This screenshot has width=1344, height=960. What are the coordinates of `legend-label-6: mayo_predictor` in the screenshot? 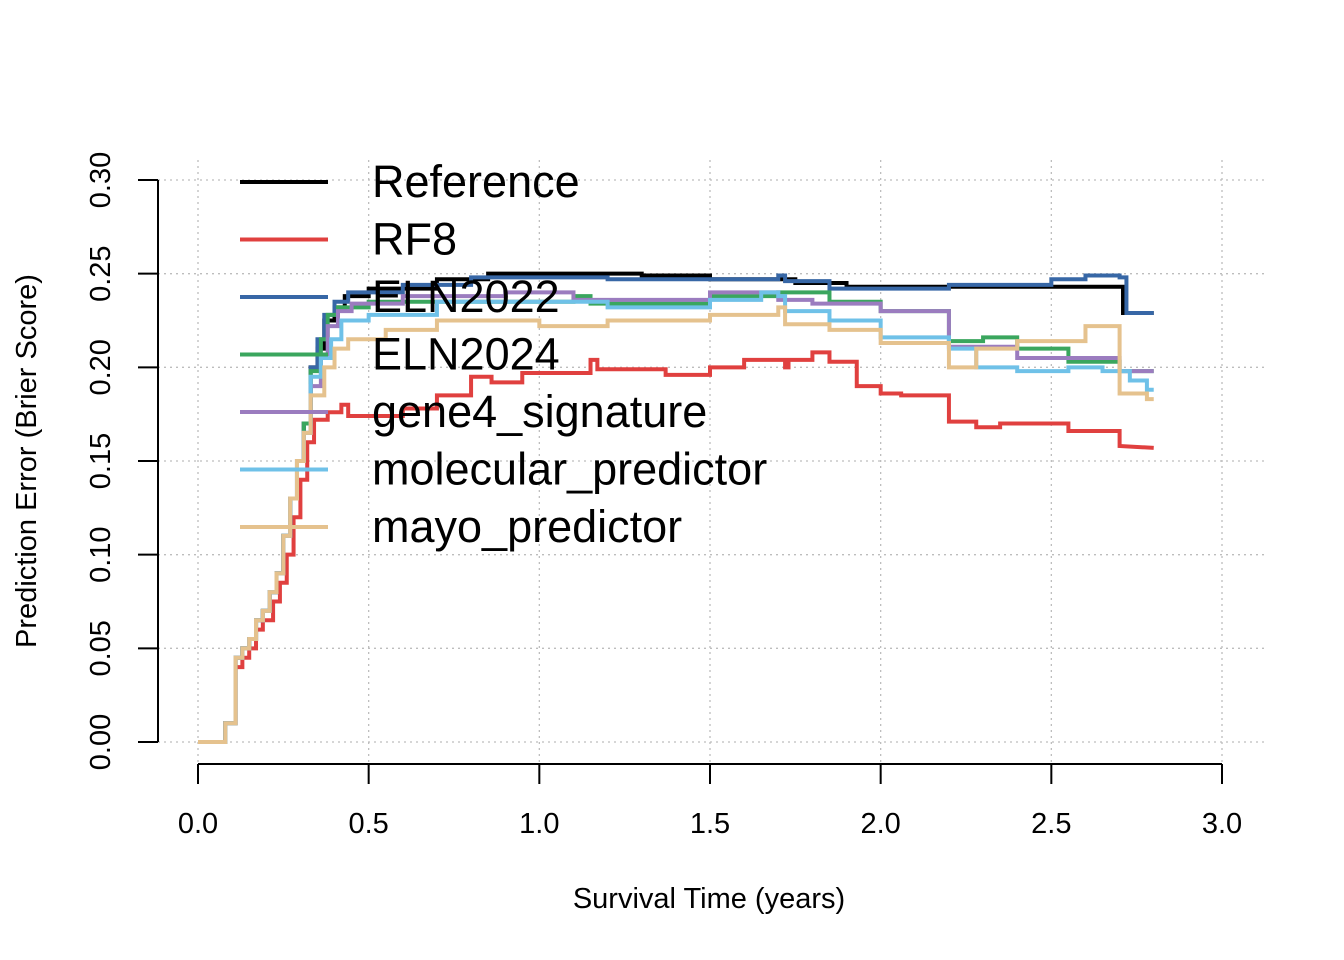 It's located at (527, 526).